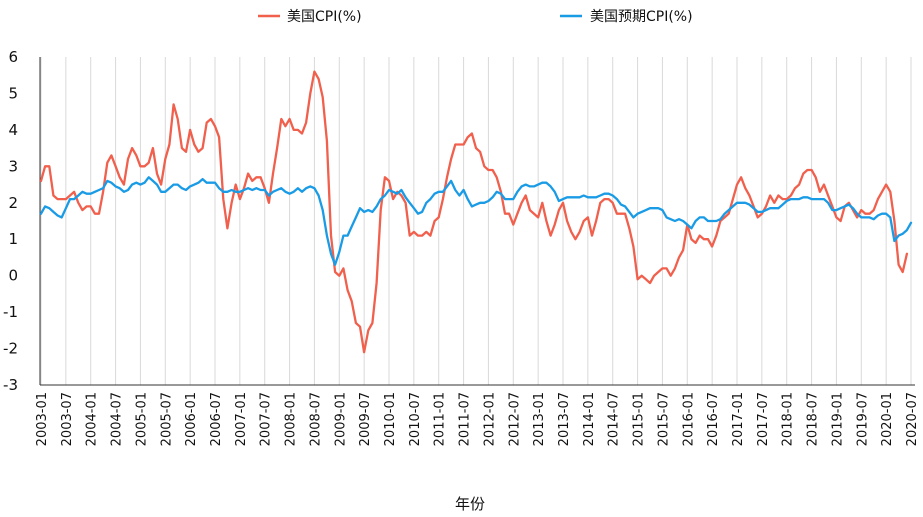 The image size is (923, 517). Describe the element at coordinates (92, 419) in the screenshot. I see `x-tick-label: 2004-01` at that location.